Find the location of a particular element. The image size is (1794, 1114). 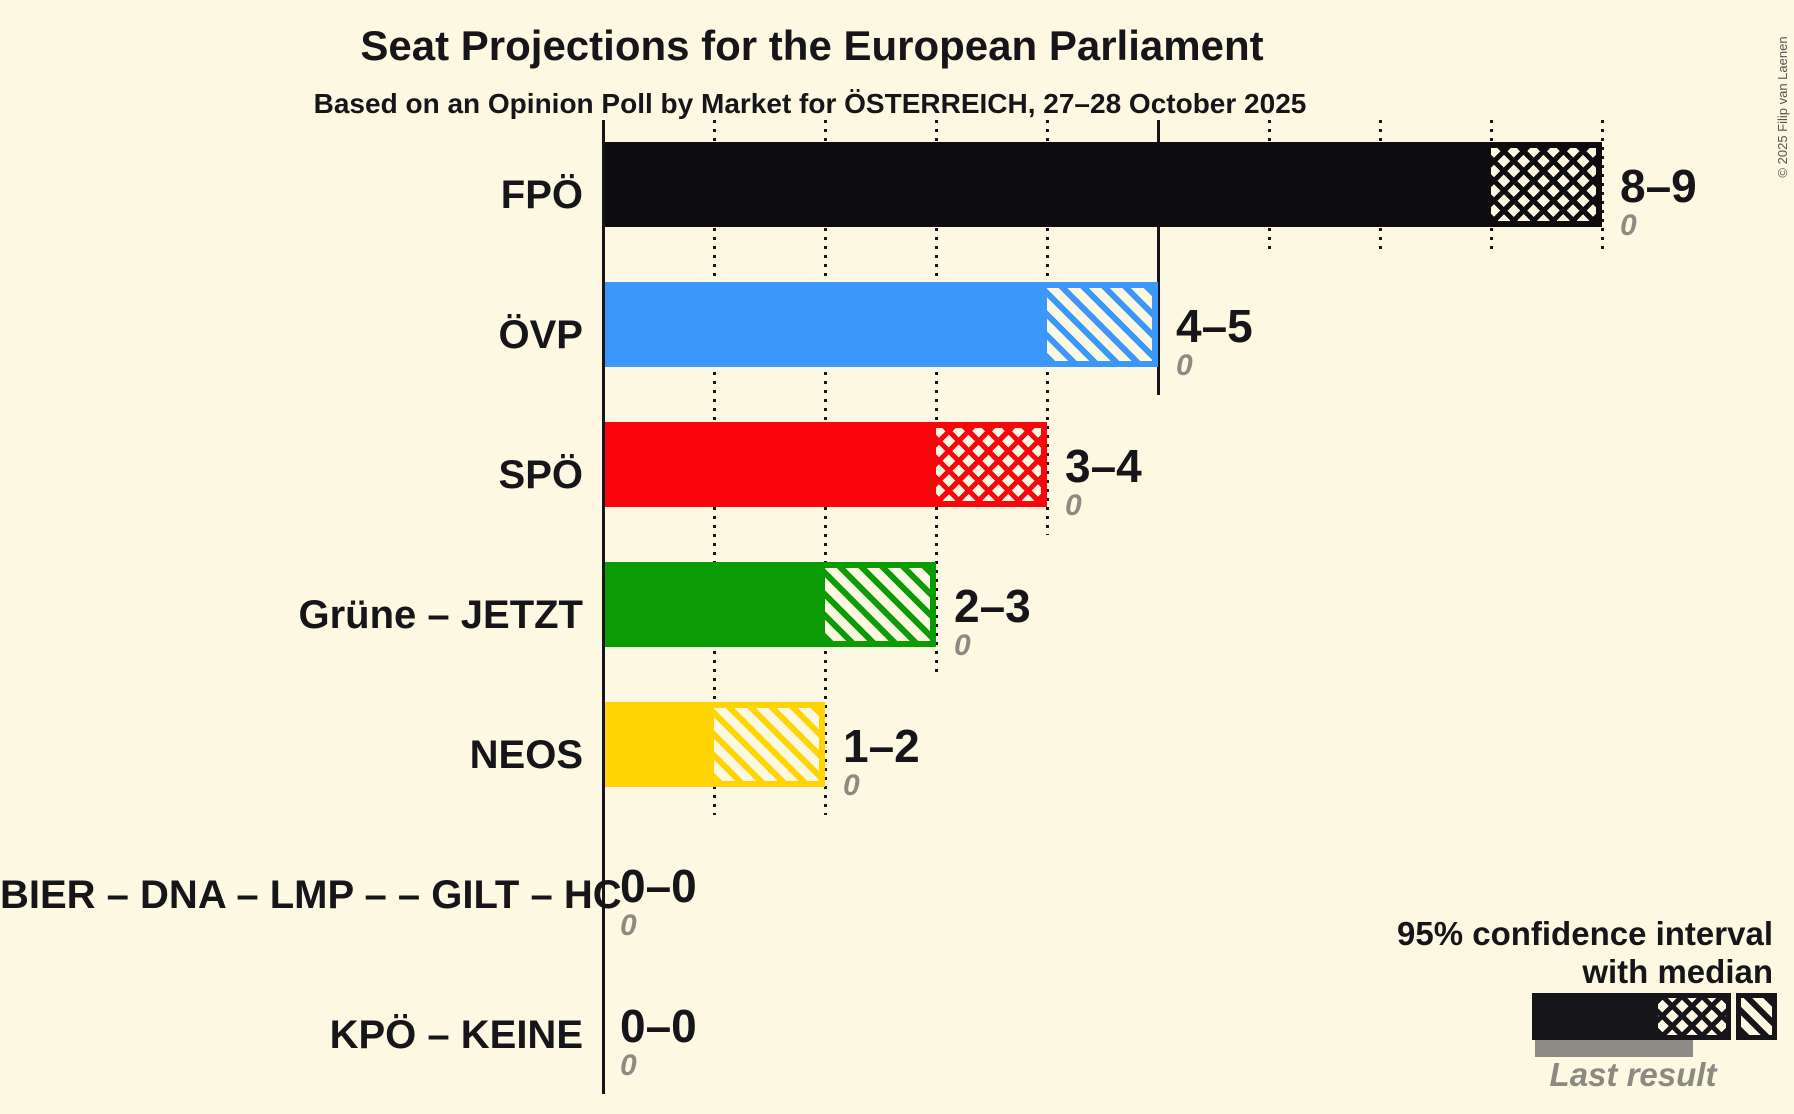

legend-last-result-label: Last result is located at coordinates (1633, 1074).